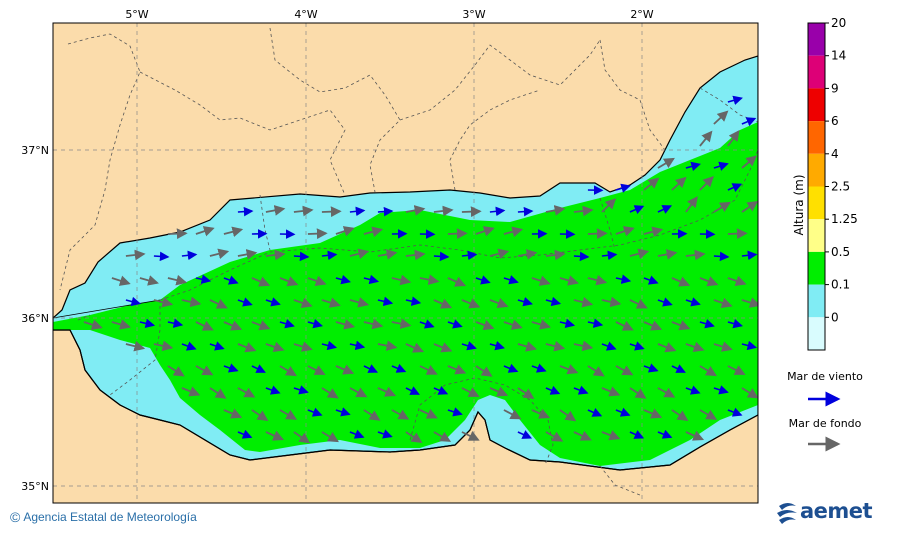 The height and width of the screenshot is (533, 900). I want to click on colorbar-tick-label: 14, so click(838, 56).